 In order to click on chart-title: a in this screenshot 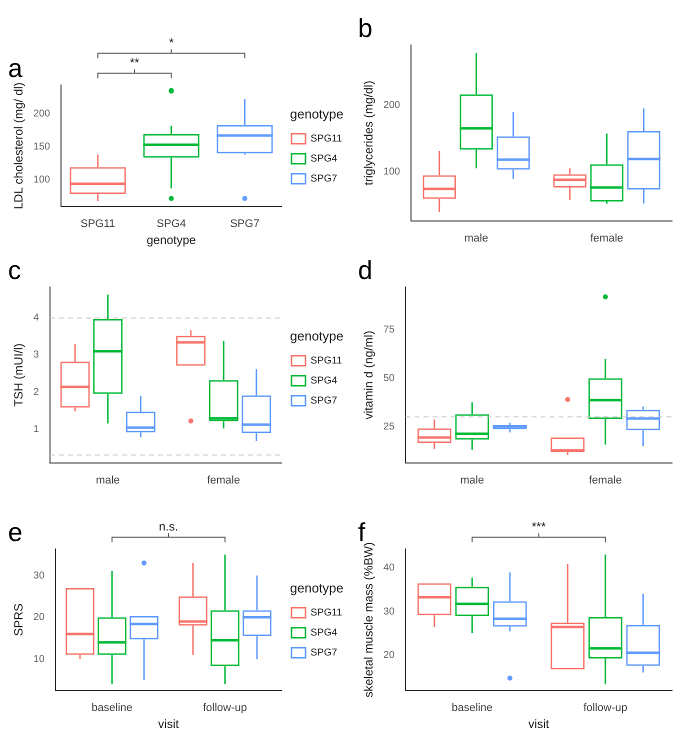, I will do `click(15, 67)`.